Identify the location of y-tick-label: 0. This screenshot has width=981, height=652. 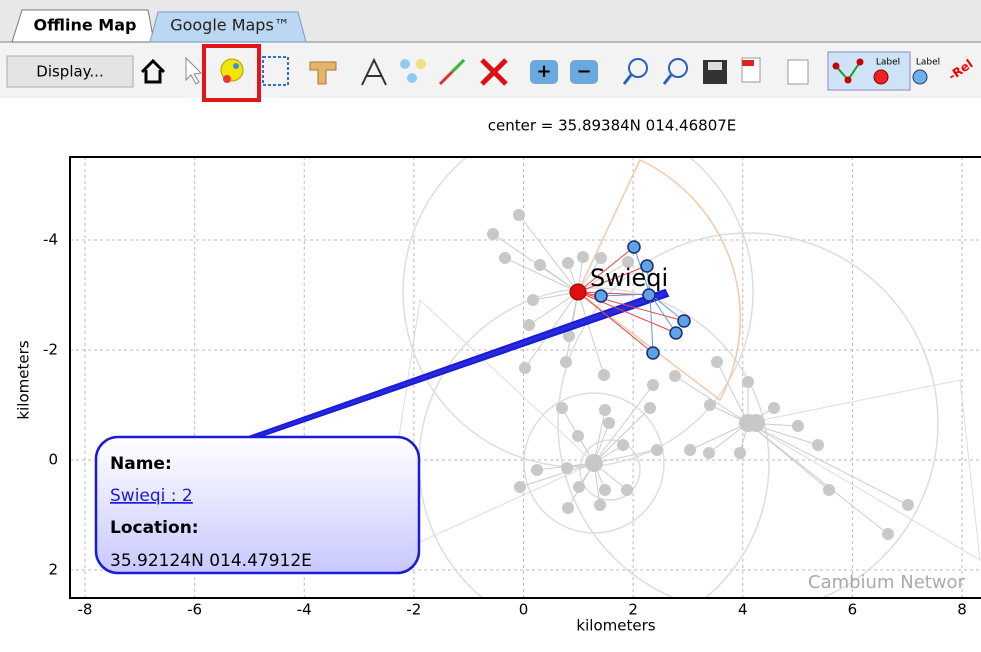
(53, 460).